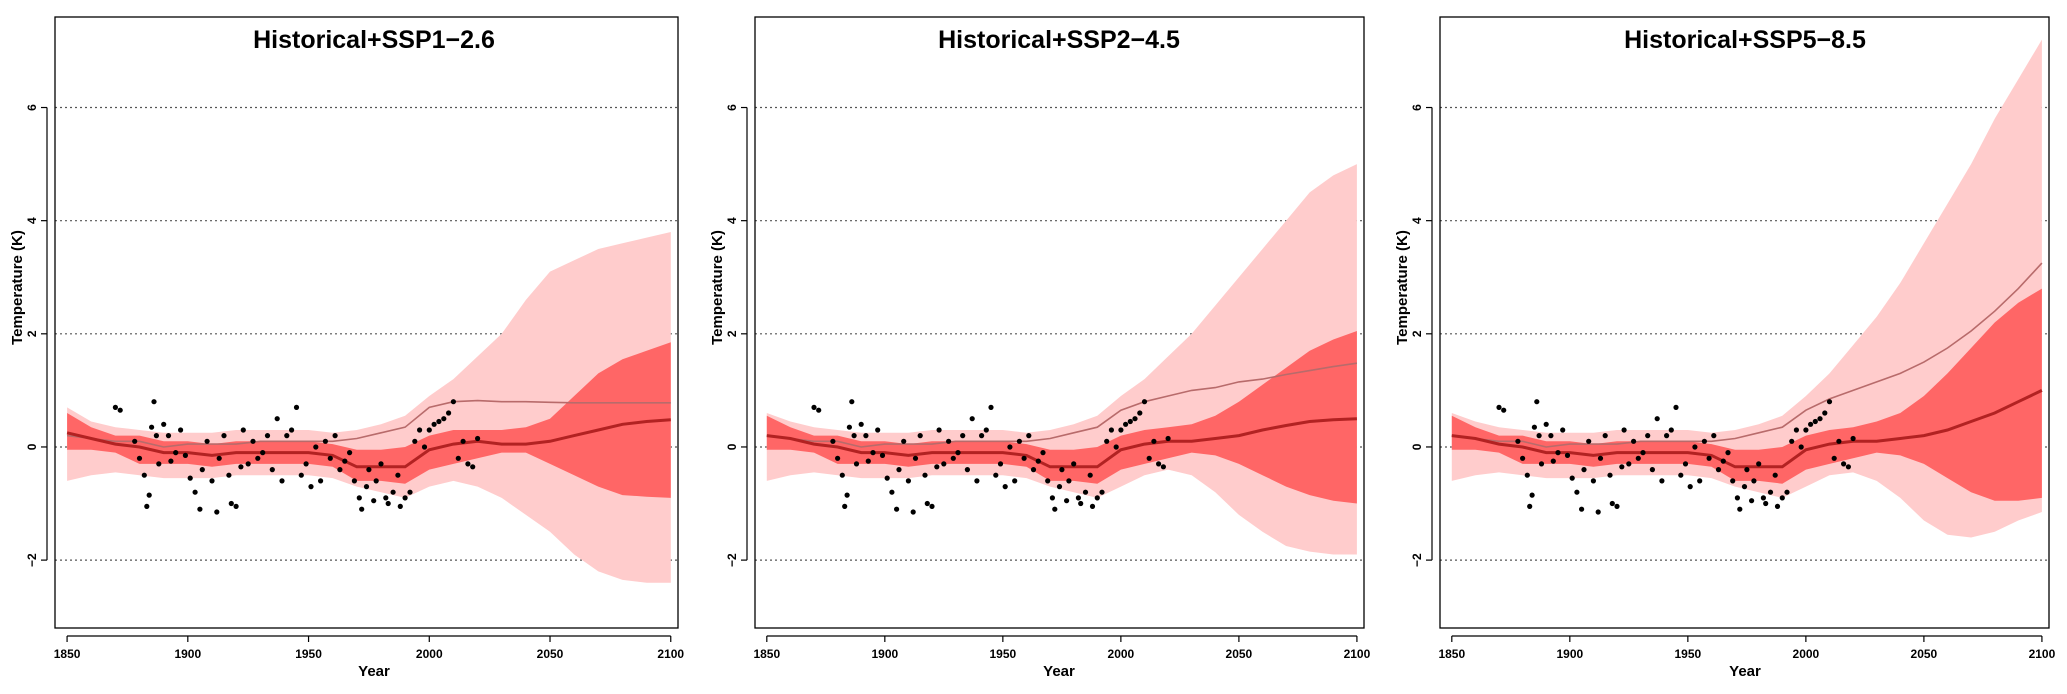 The image size is (2067, 694). What do you see at coordinates (32, 107) in the screenshot?
I see `y-tick-label: 6` at bounding box center [32, 107].